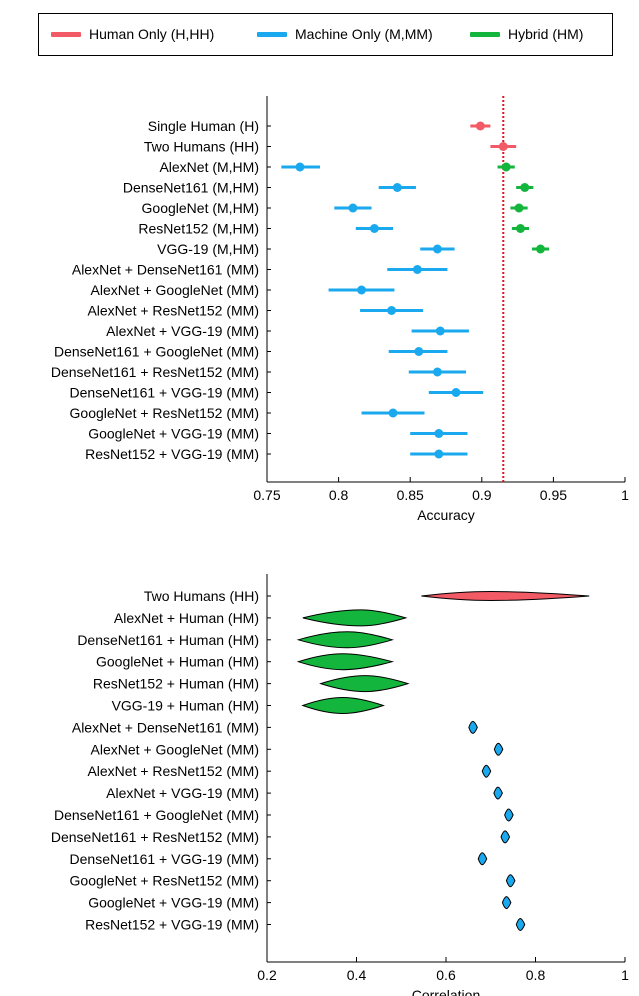  I want to click on accuracy-category-label: VGG-19 (M,HM), so click(208, 249).